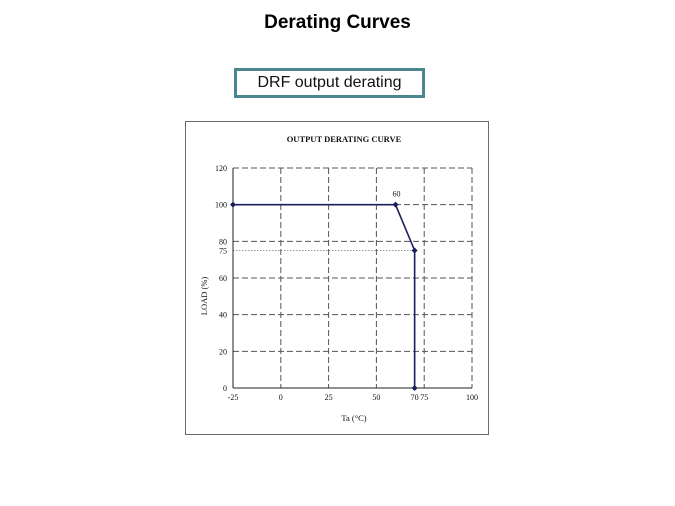 Image resolution: width=675 pixels, height=506 pixels. Describe the element at coordinates (353, 418) in the screenshot. I see `x-axis-label: Ta (°C)` at that location.